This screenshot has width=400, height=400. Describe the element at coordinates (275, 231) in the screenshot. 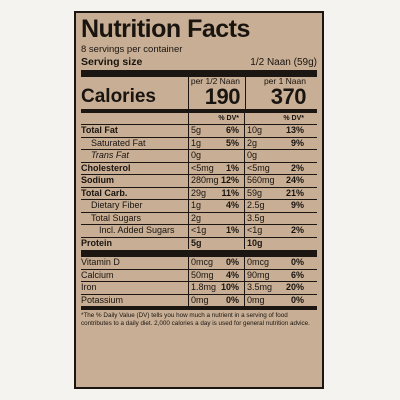

I see `value-col-one-naan: <1g 2%` at that location.